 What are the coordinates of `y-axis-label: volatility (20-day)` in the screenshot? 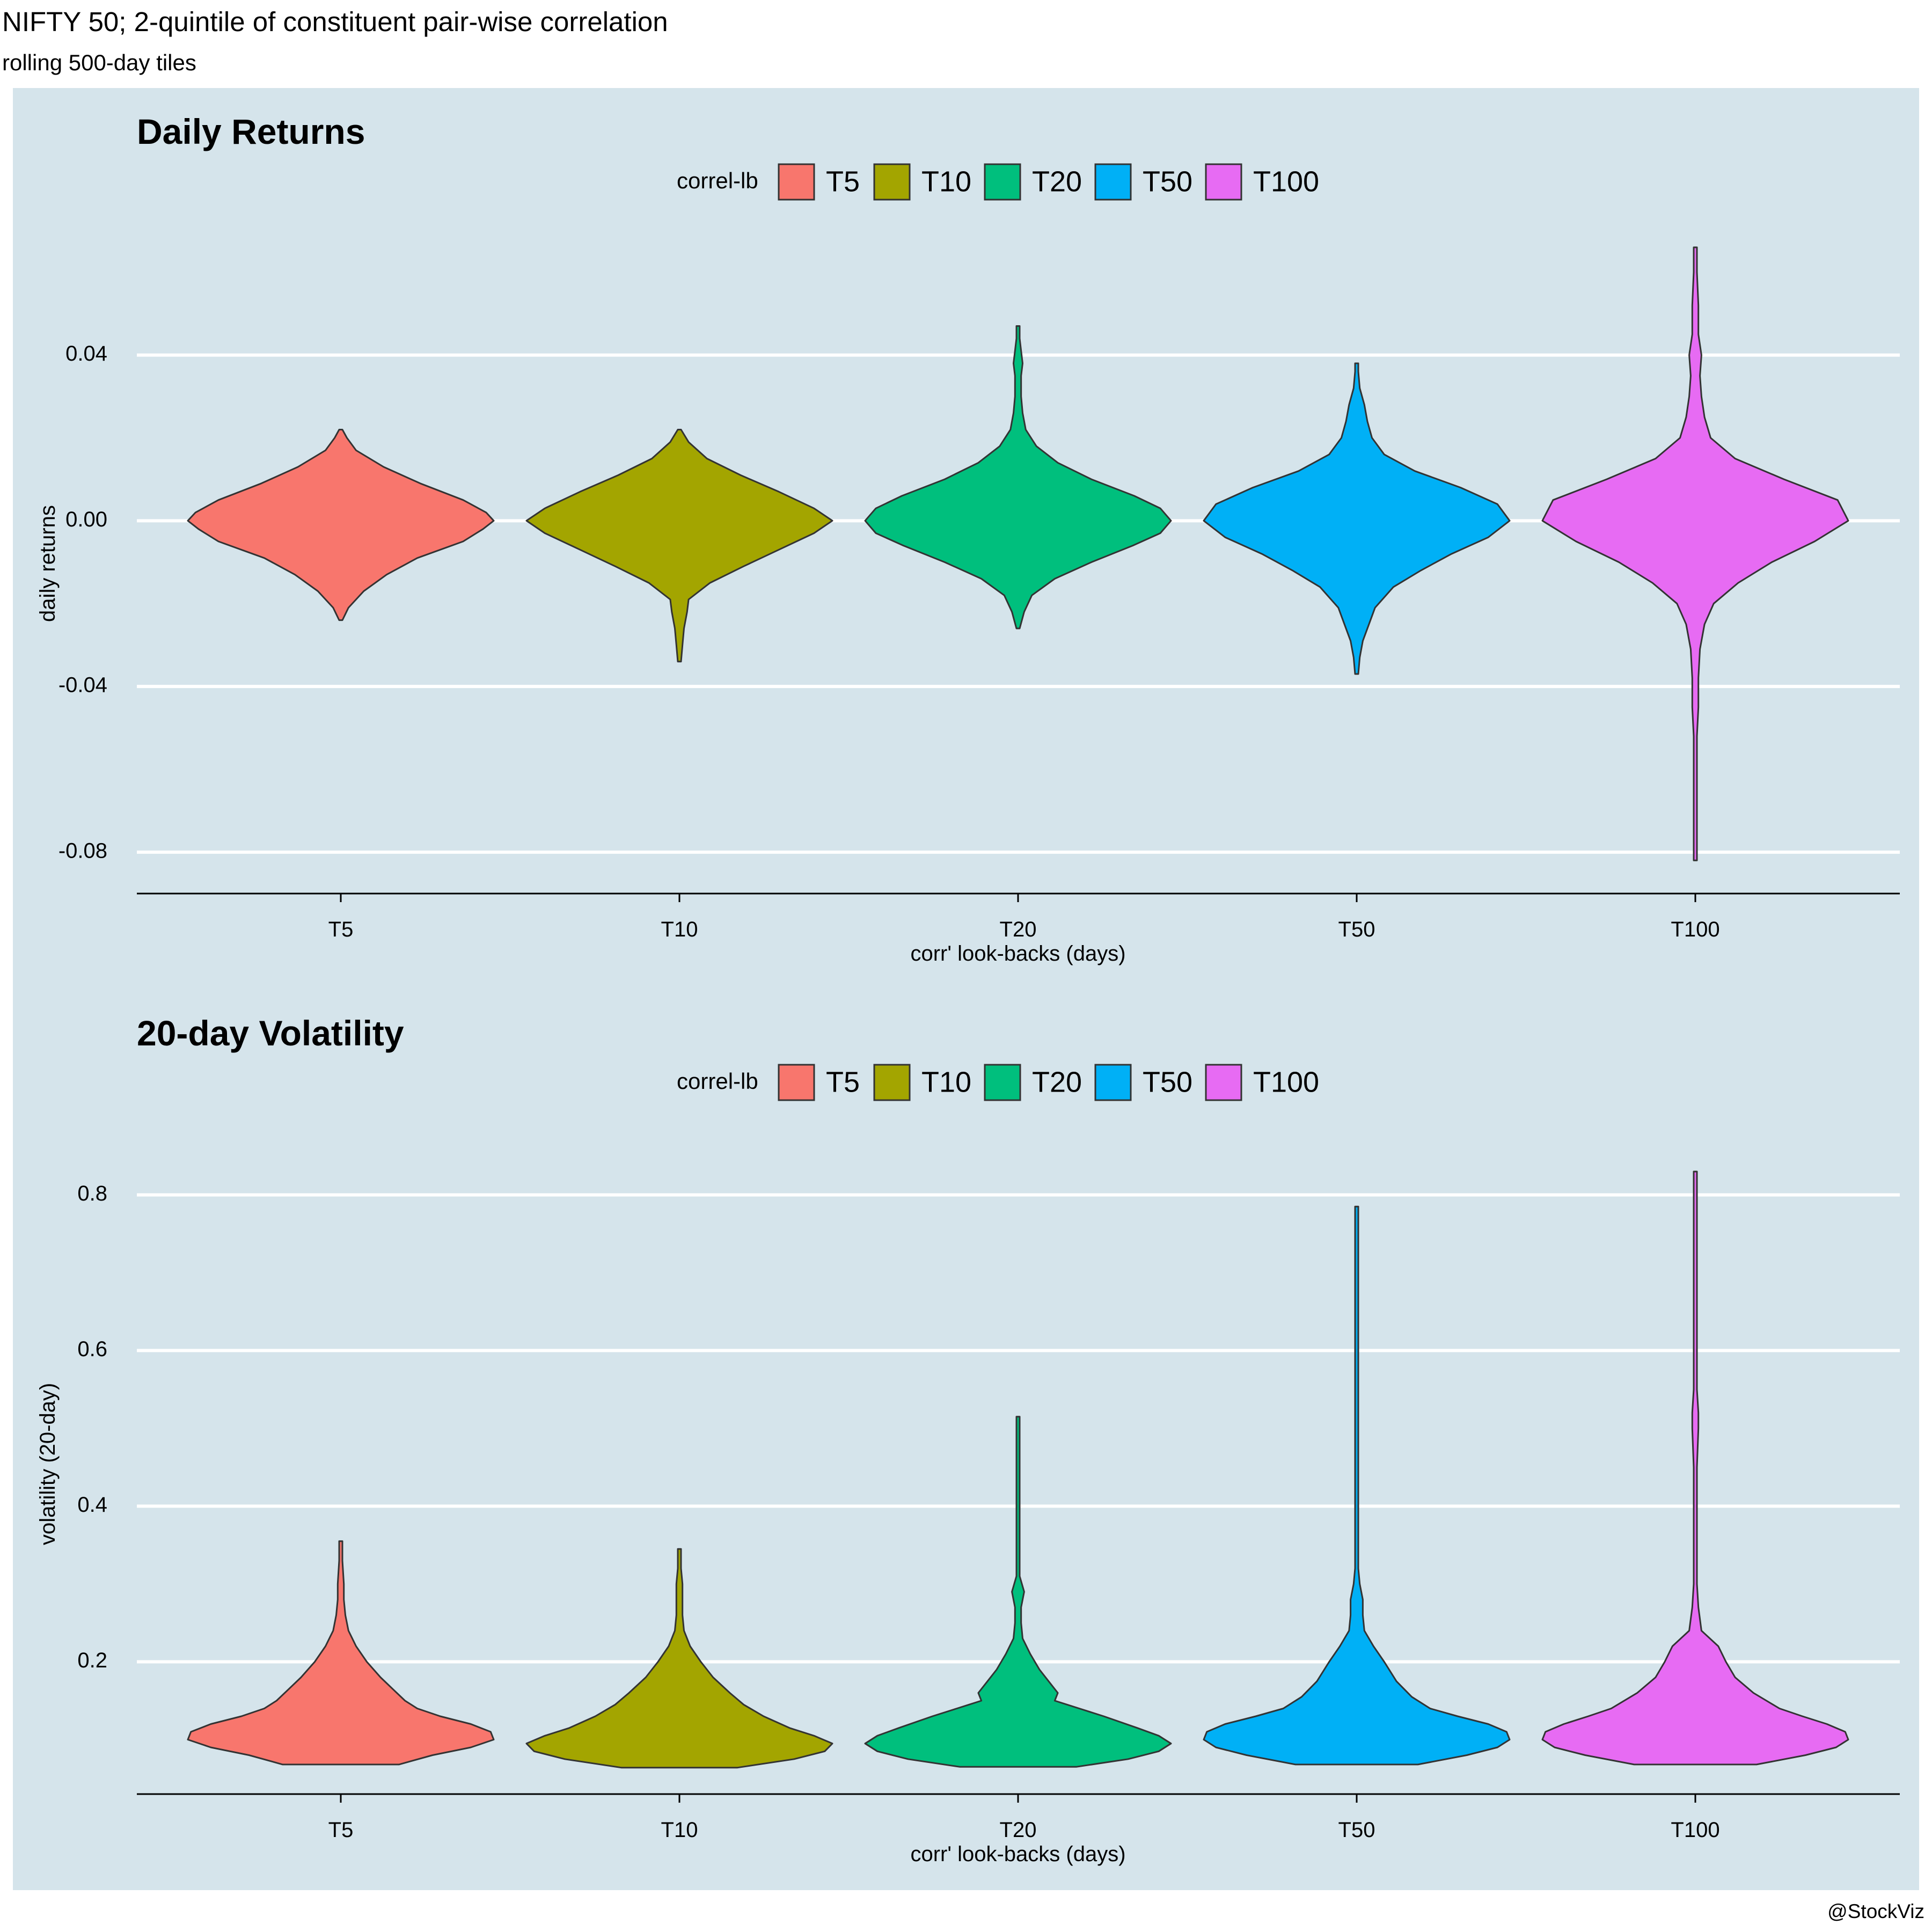 It's located at (48, 1464).